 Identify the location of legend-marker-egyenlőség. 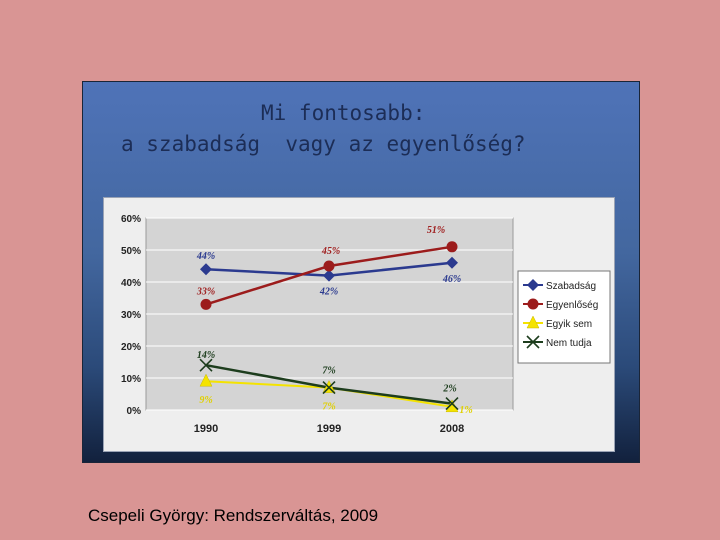
(533, 304).